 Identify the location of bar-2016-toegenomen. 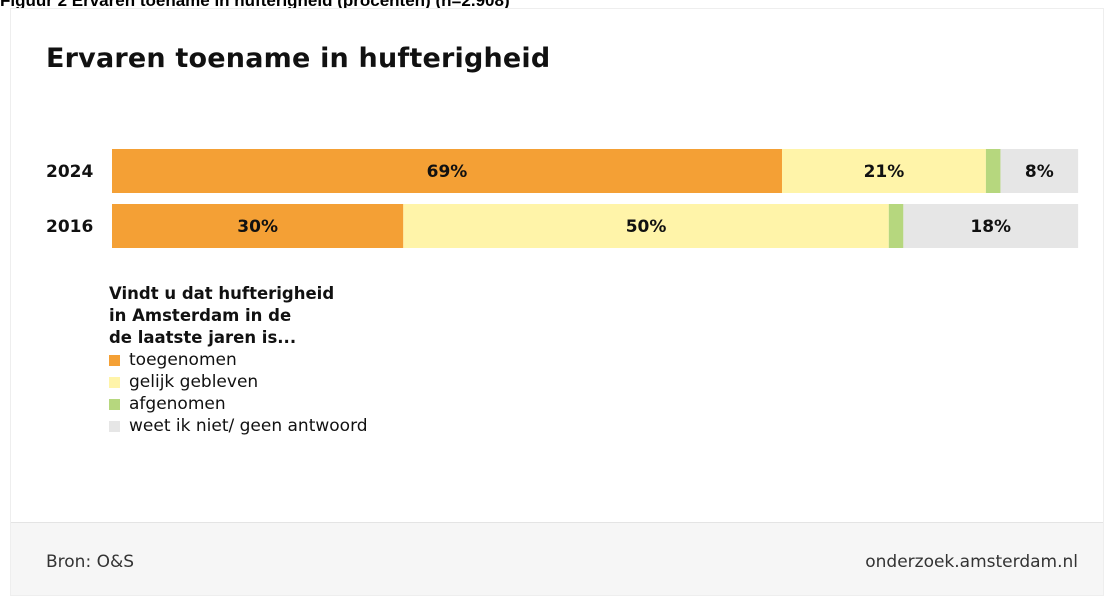
(258, 226).